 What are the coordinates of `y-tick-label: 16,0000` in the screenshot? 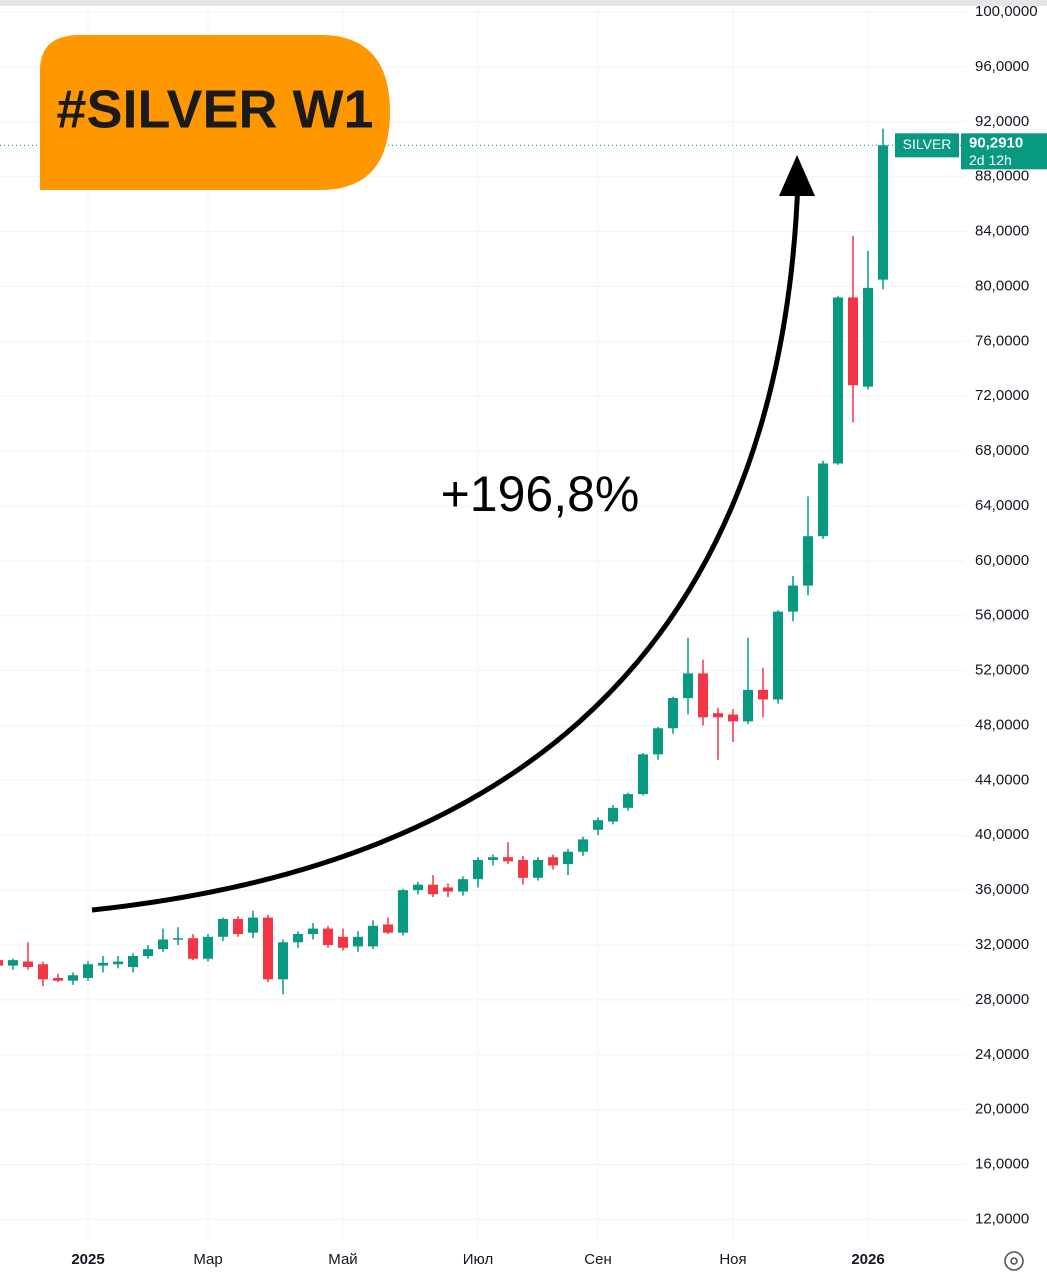 It's located at (1002, 1164).